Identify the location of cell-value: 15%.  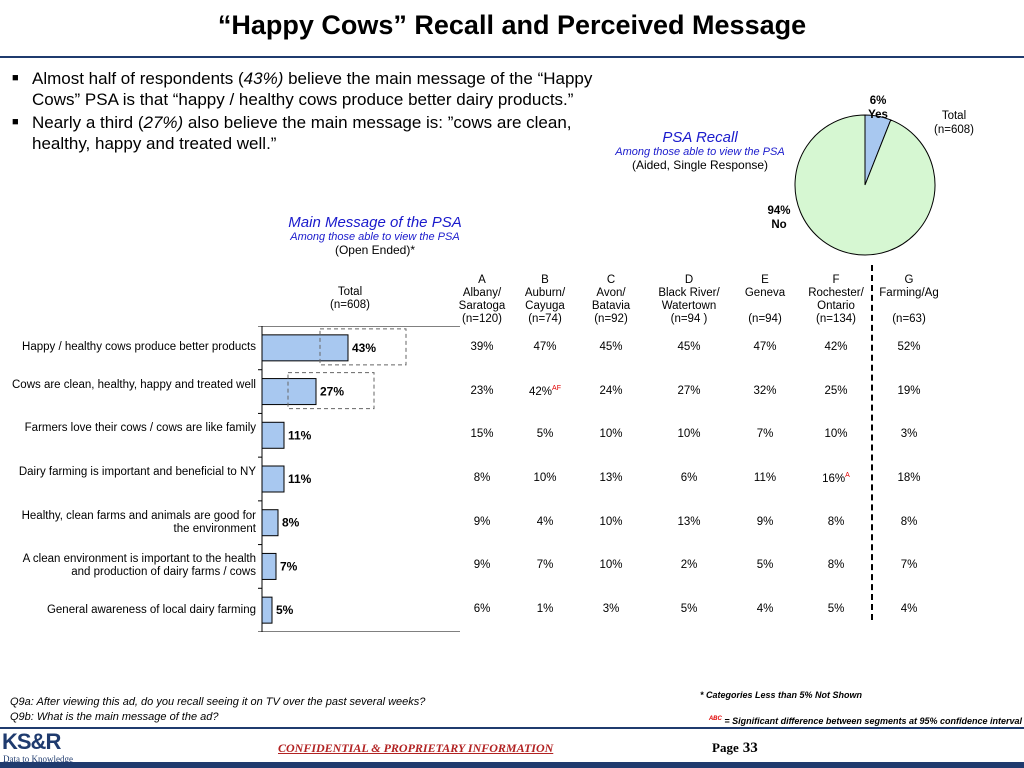
(482, 434).